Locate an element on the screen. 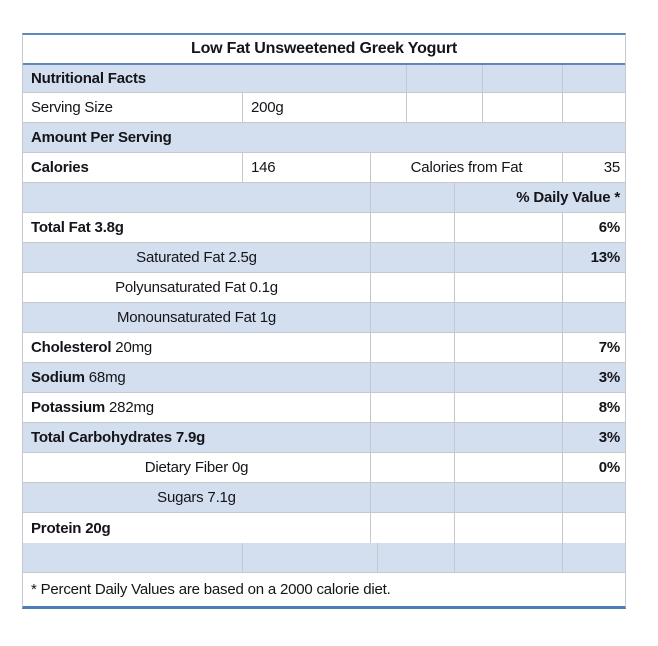 This screenshot has width=658, height=646. nutrient-label: Total Carbohydrates 7.9g is located at coordinates (197, 437).